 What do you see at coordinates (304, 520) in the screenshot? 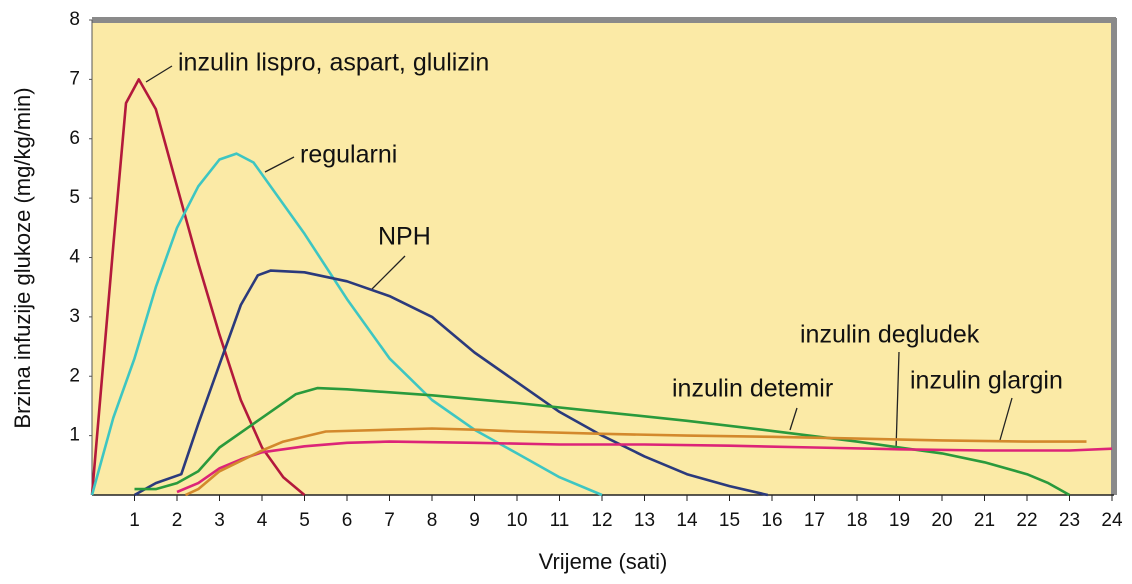
I see `x-tick-label: 5` at bounding box center [304, 520].